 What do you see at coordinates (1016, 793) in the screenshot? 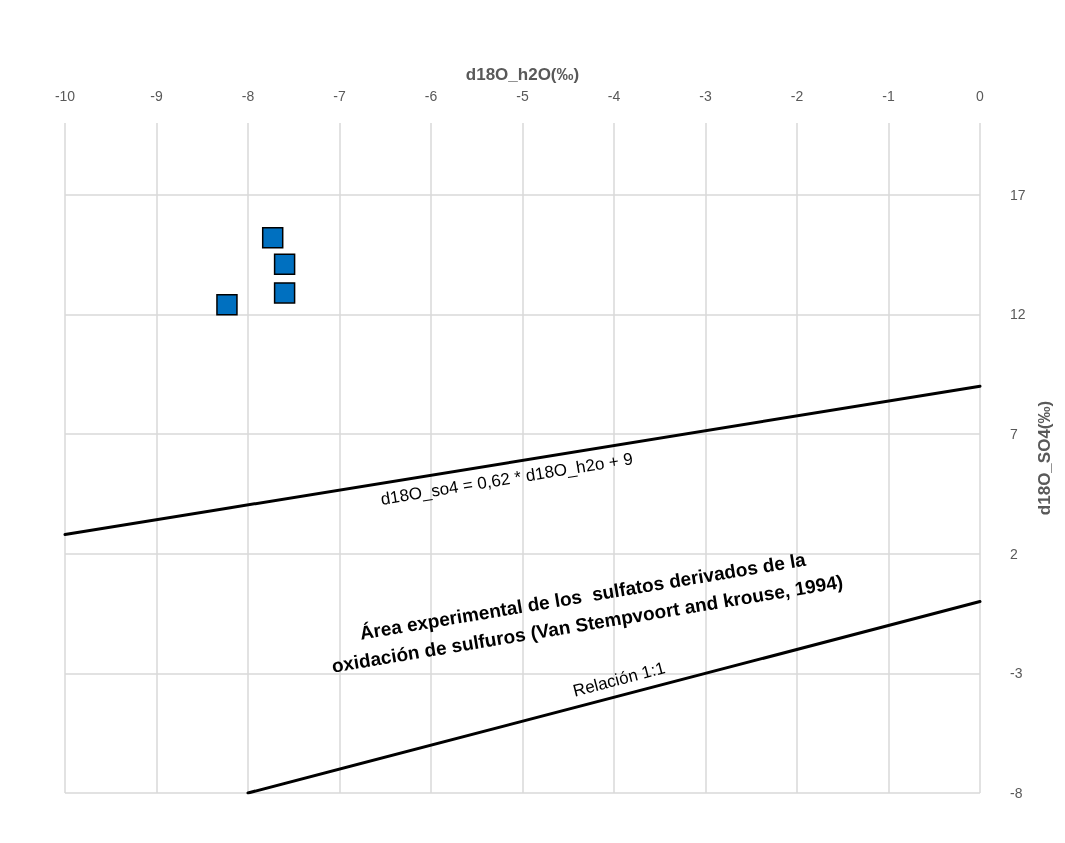
I see `y-tick-label: -8` at bounding box center [1016, 793].